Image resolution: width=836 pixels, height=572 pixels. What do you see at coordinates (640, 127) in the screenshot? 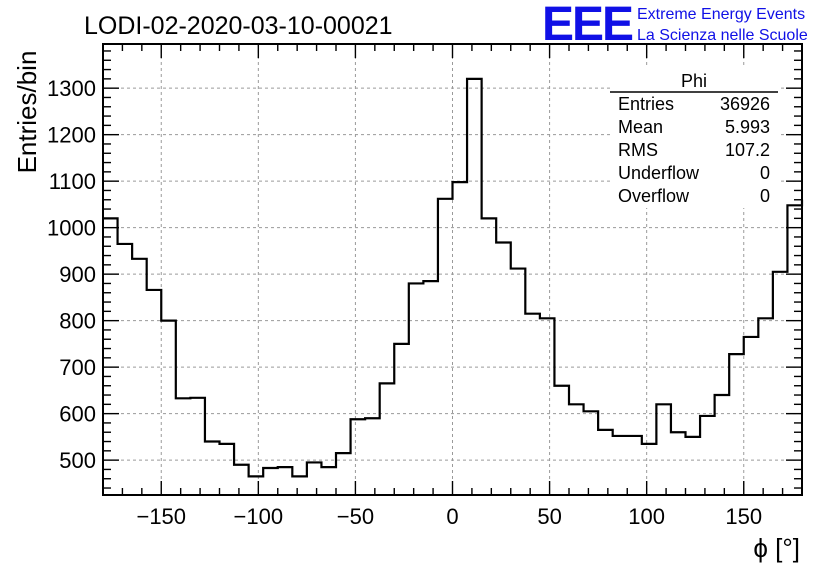
I see `stats-row-label: Mean` at bounding box center [640, 127].